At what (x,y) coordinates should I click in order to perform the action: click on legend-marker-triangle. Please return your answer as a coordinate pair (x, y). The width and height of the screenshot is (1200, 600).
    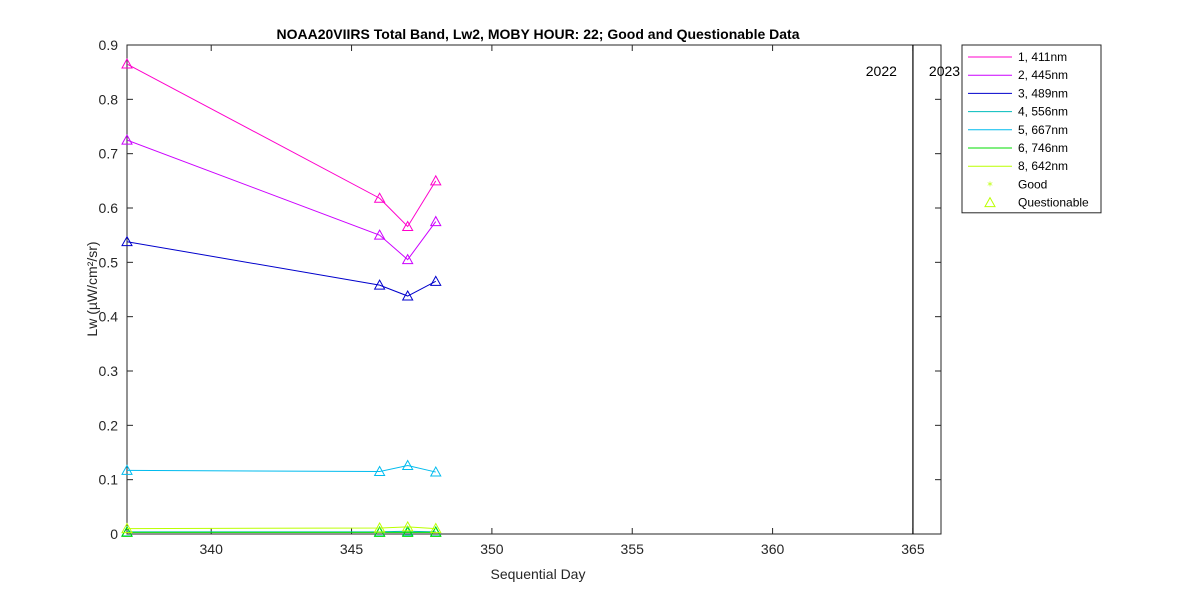
    Looking at the image, I should click on (990, 202).